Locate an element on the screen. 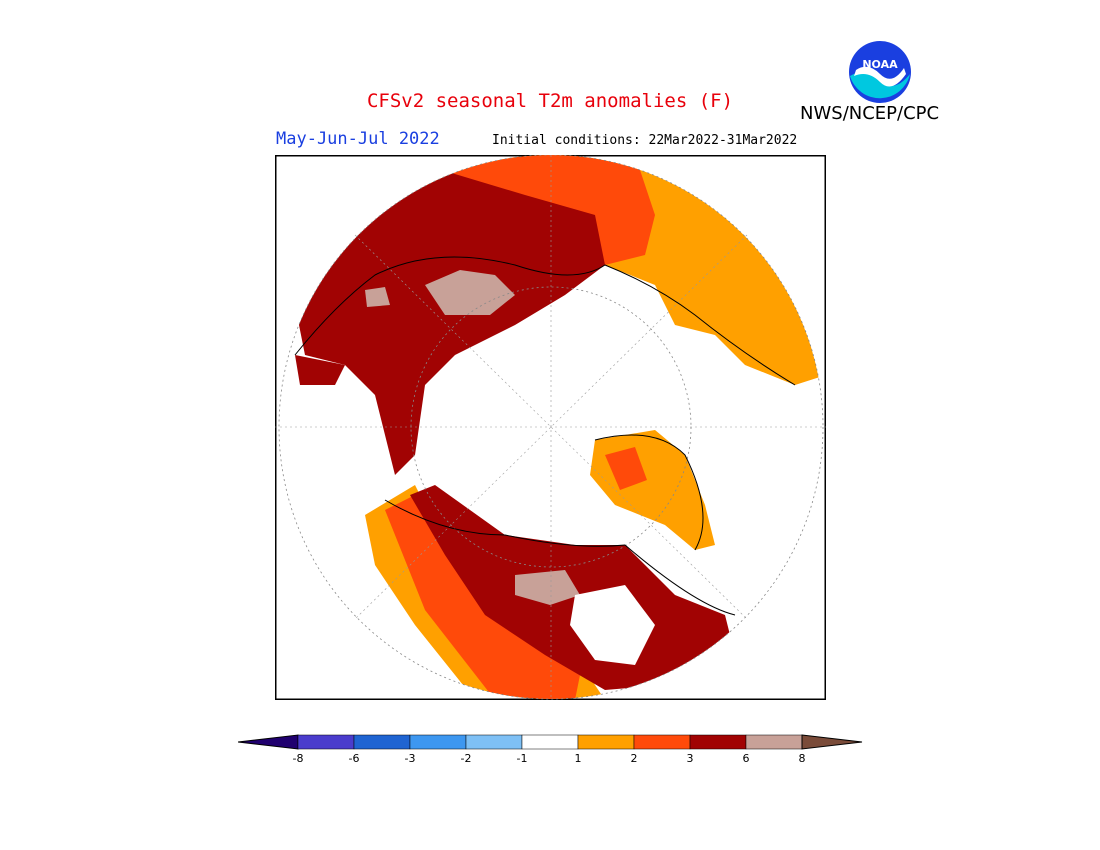 The height and width of the screenshot is (850, 1100). anomaly-region-canada-brown is located at coordinates (547, 587).